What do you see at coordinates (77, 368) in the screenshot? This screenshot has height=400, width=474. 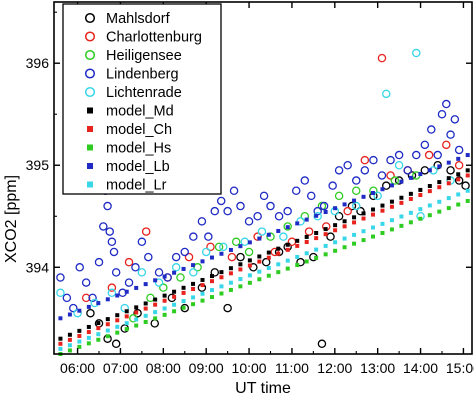 I see `x-tick-label: 06:00` at bounding box center [77, 368].